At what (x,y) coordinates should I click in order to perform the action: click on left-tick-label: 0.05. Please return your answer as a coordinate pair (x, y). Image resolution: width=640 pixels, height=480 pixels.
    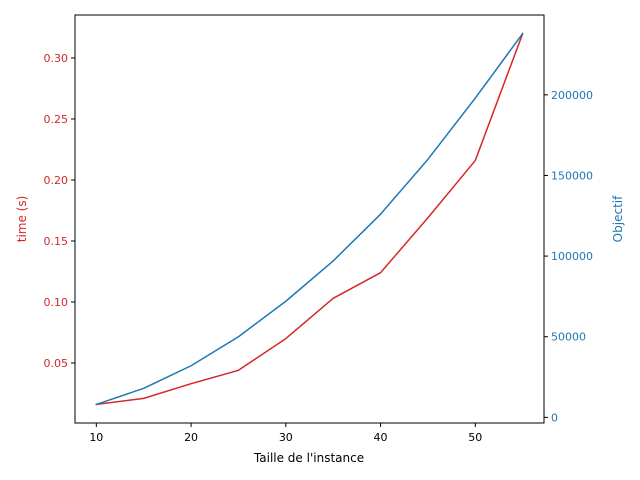
    Looking at the image, I should click on (56, 363).